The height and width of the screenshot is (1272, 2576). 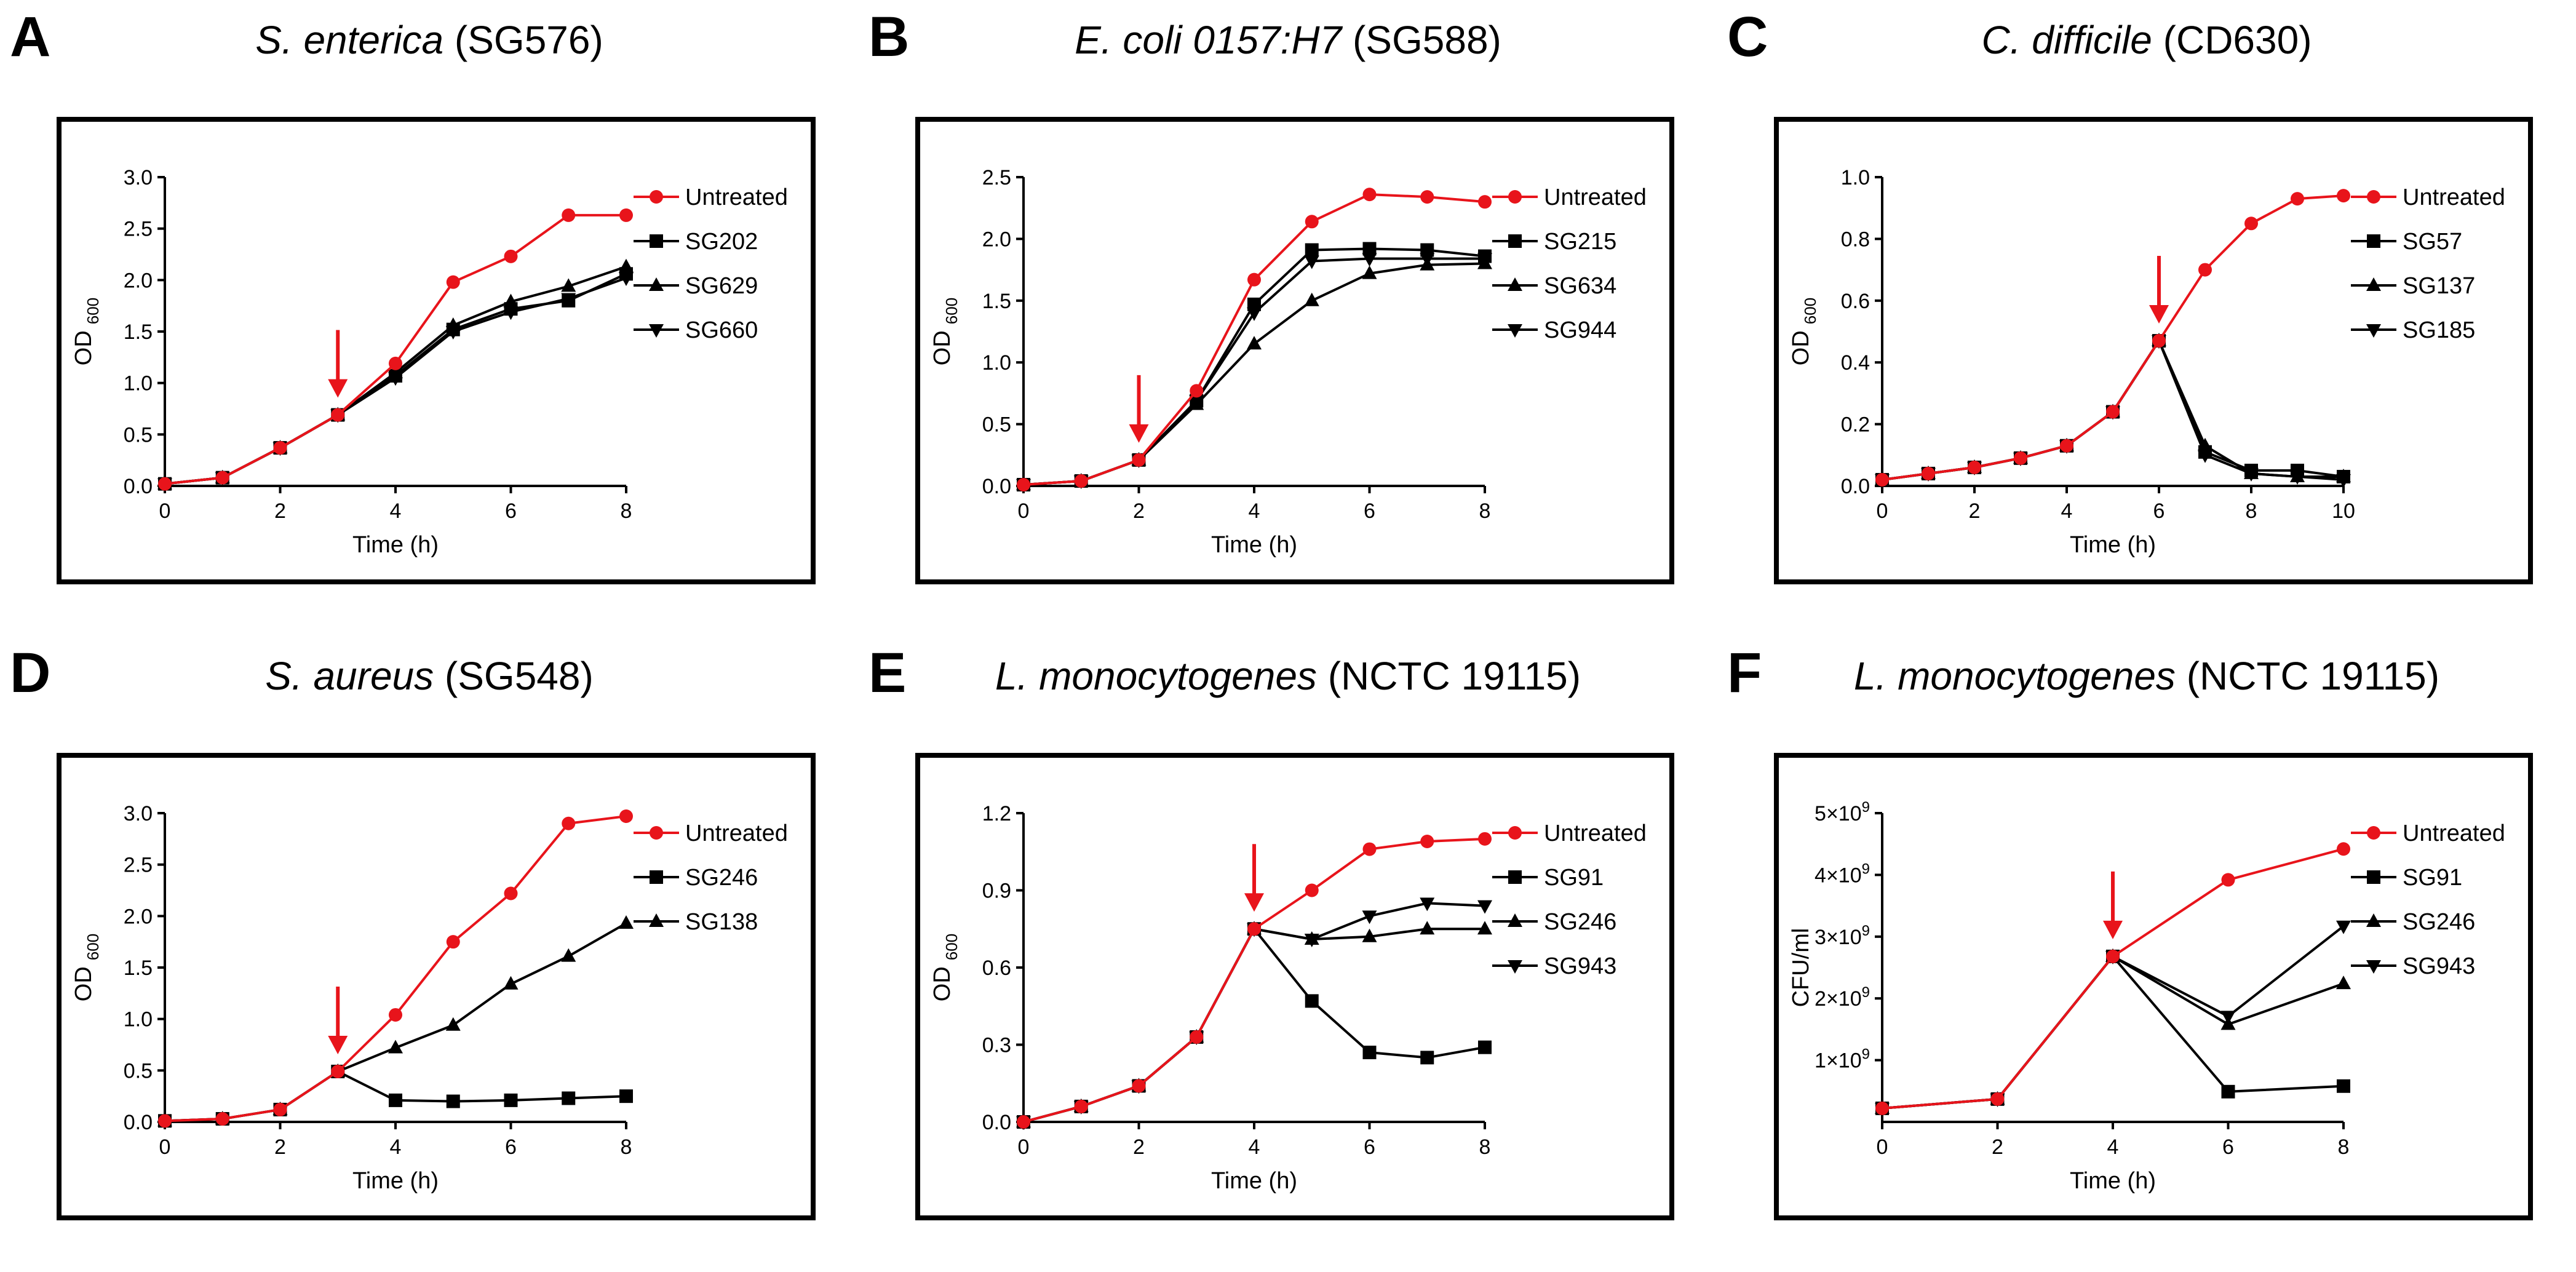 What do you see at coordinates (138, 229) in the screenshot?
I see `y-tick-label: 2.5` at bounding box center [138, 229].